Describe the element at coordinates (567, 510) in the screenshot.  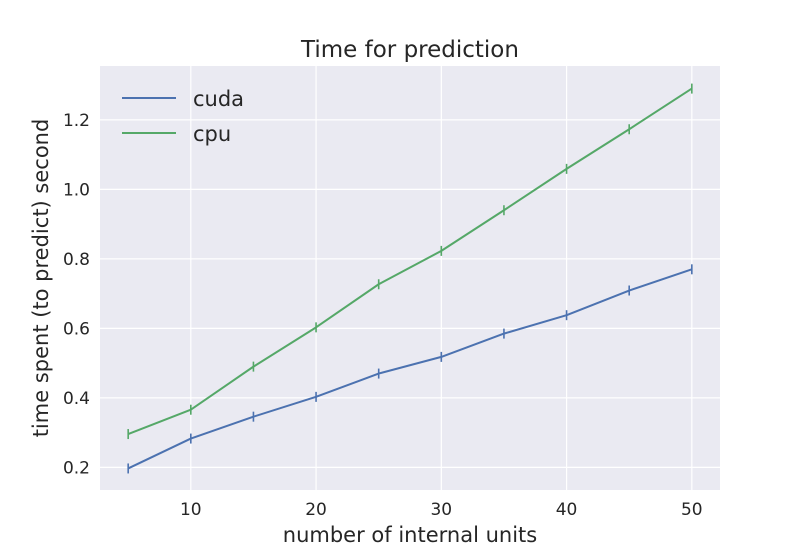
I see `x-tick-label-40: 40` at that location.